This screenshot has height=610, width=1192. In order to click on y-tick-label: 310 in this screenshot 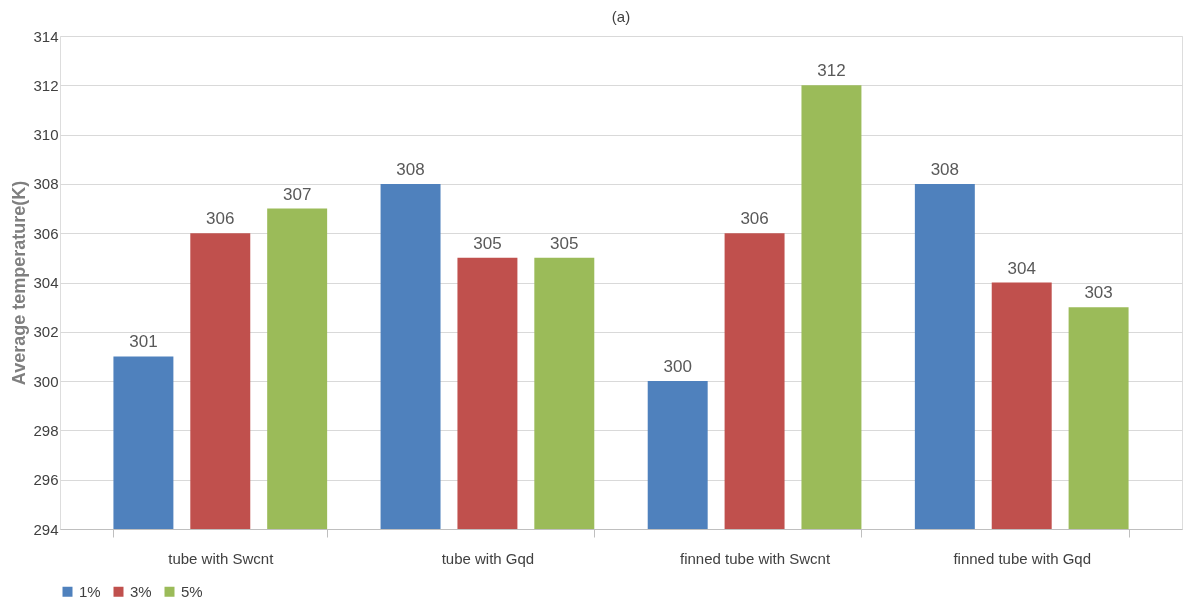, I will do `click(46, 135)`.